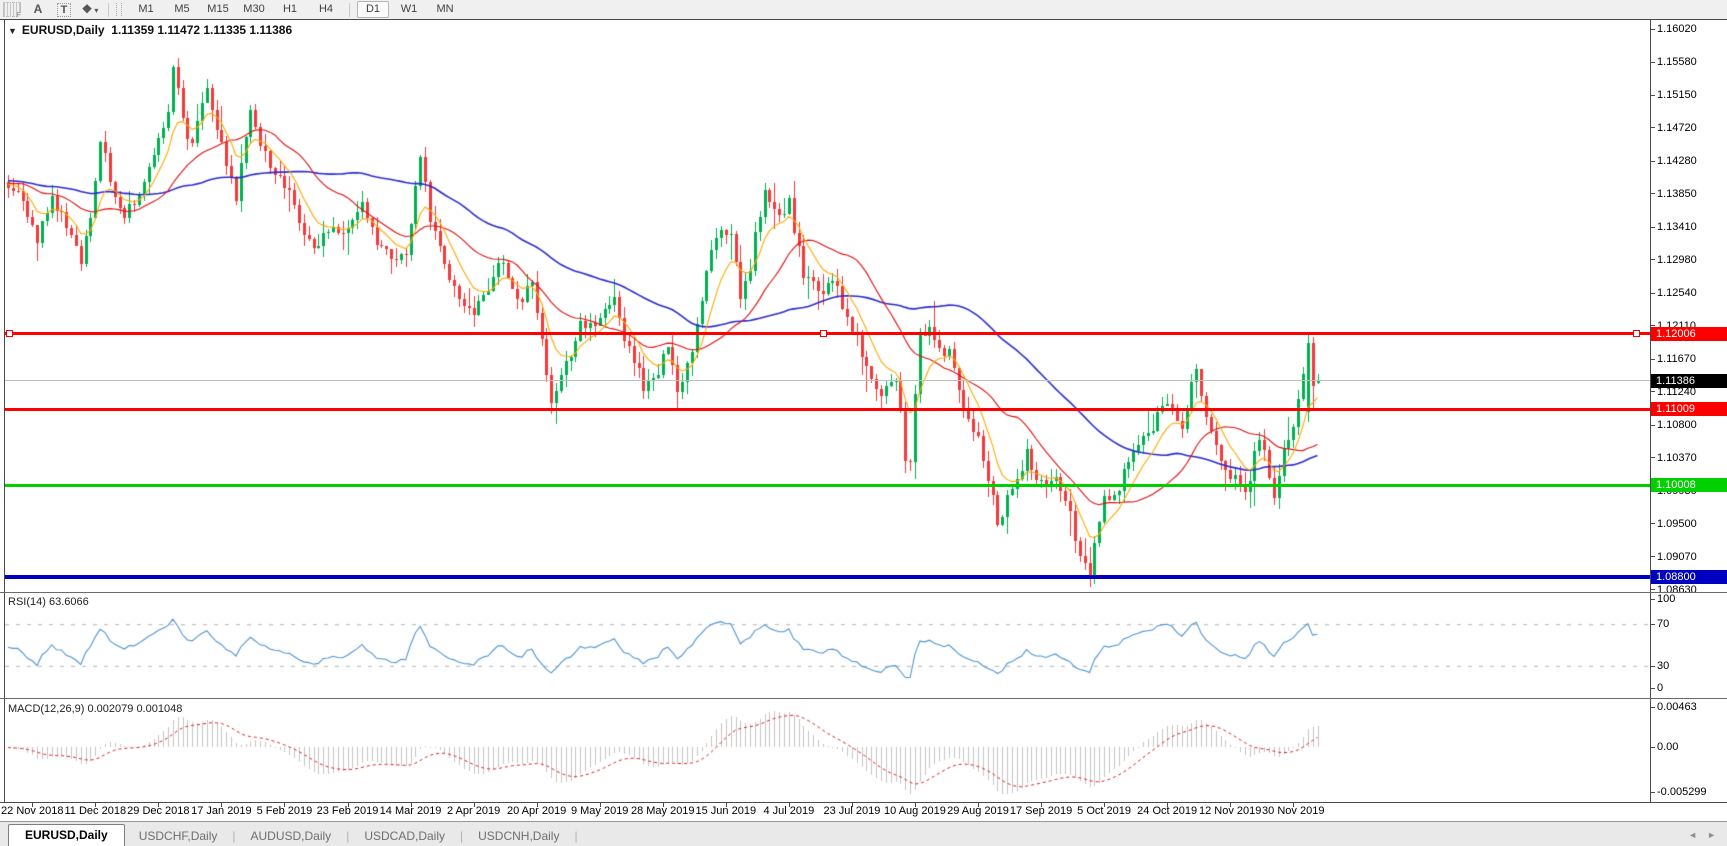 Image resolution: width=1727 pixels, height=846 pixels. Describe the element at coordinates (827, 750) in the screenshot. I see `macd-indicator-canvas` at that location.